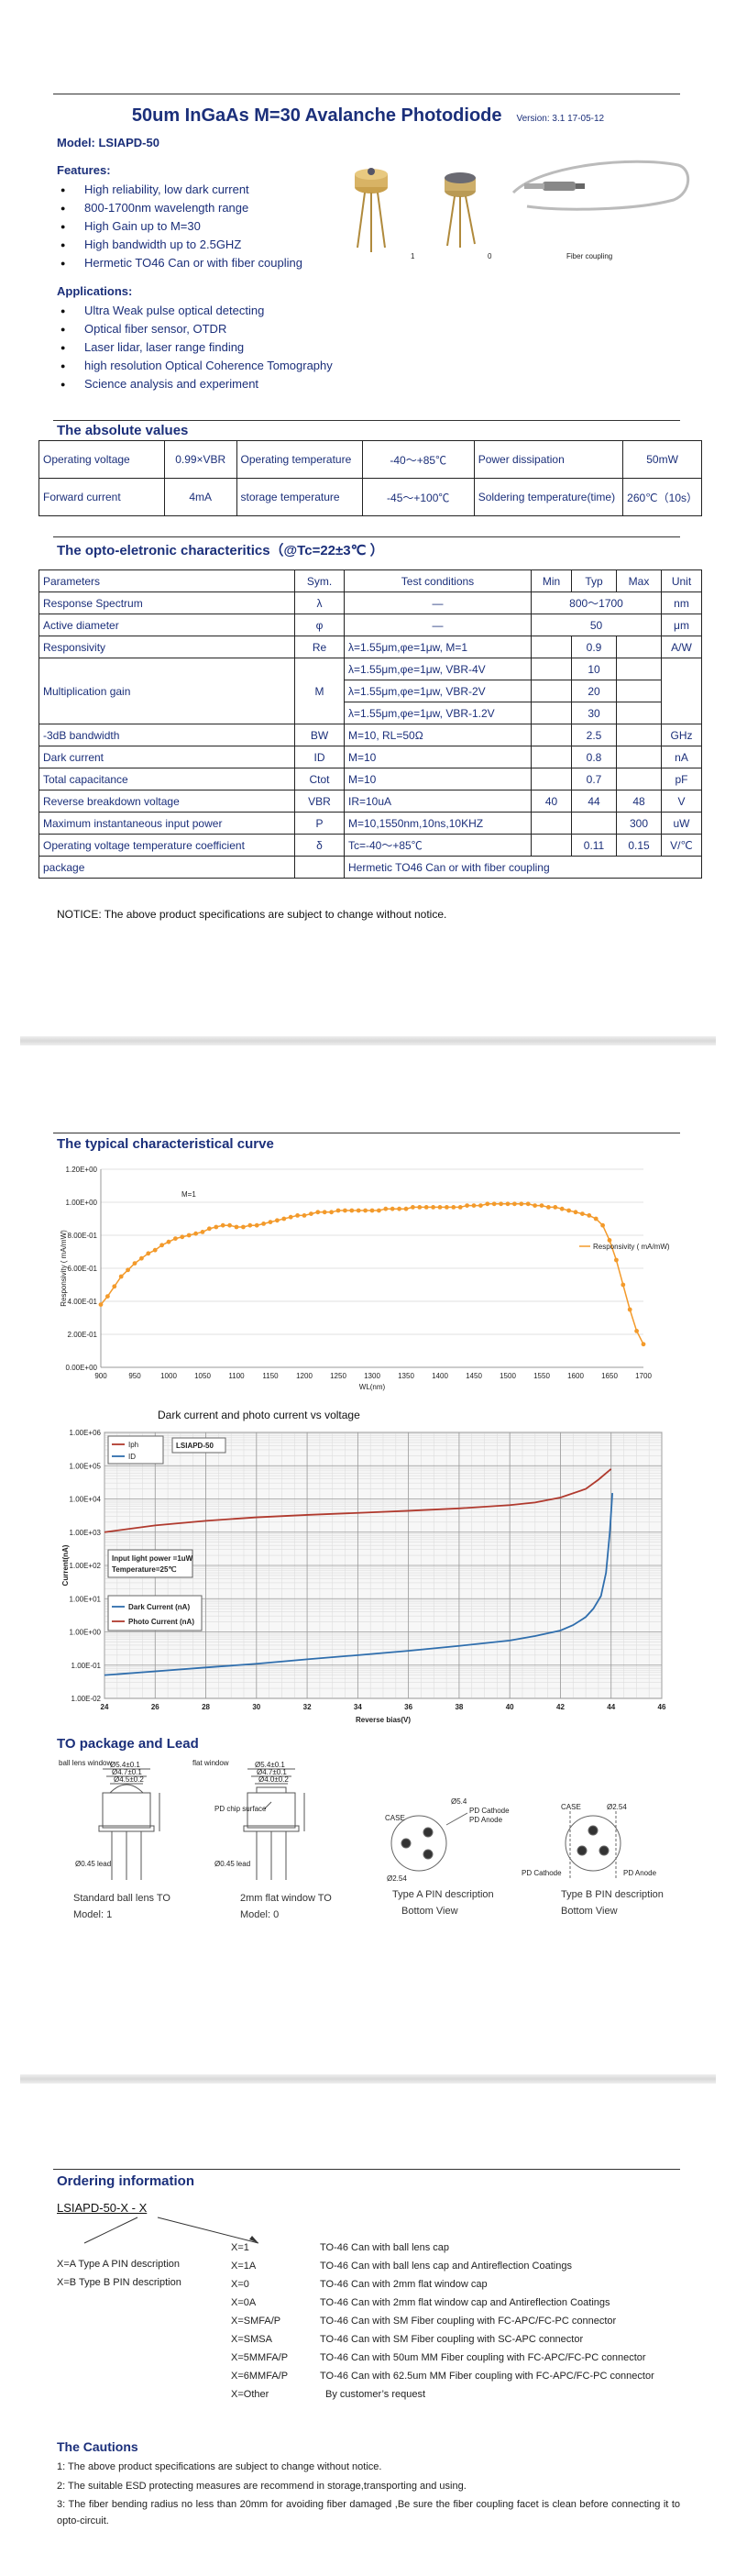 Image resolution: width=736 pixels, height=2576 pixels. I want to click on pin-caption: Type A PIN description, so click(443, 1894).